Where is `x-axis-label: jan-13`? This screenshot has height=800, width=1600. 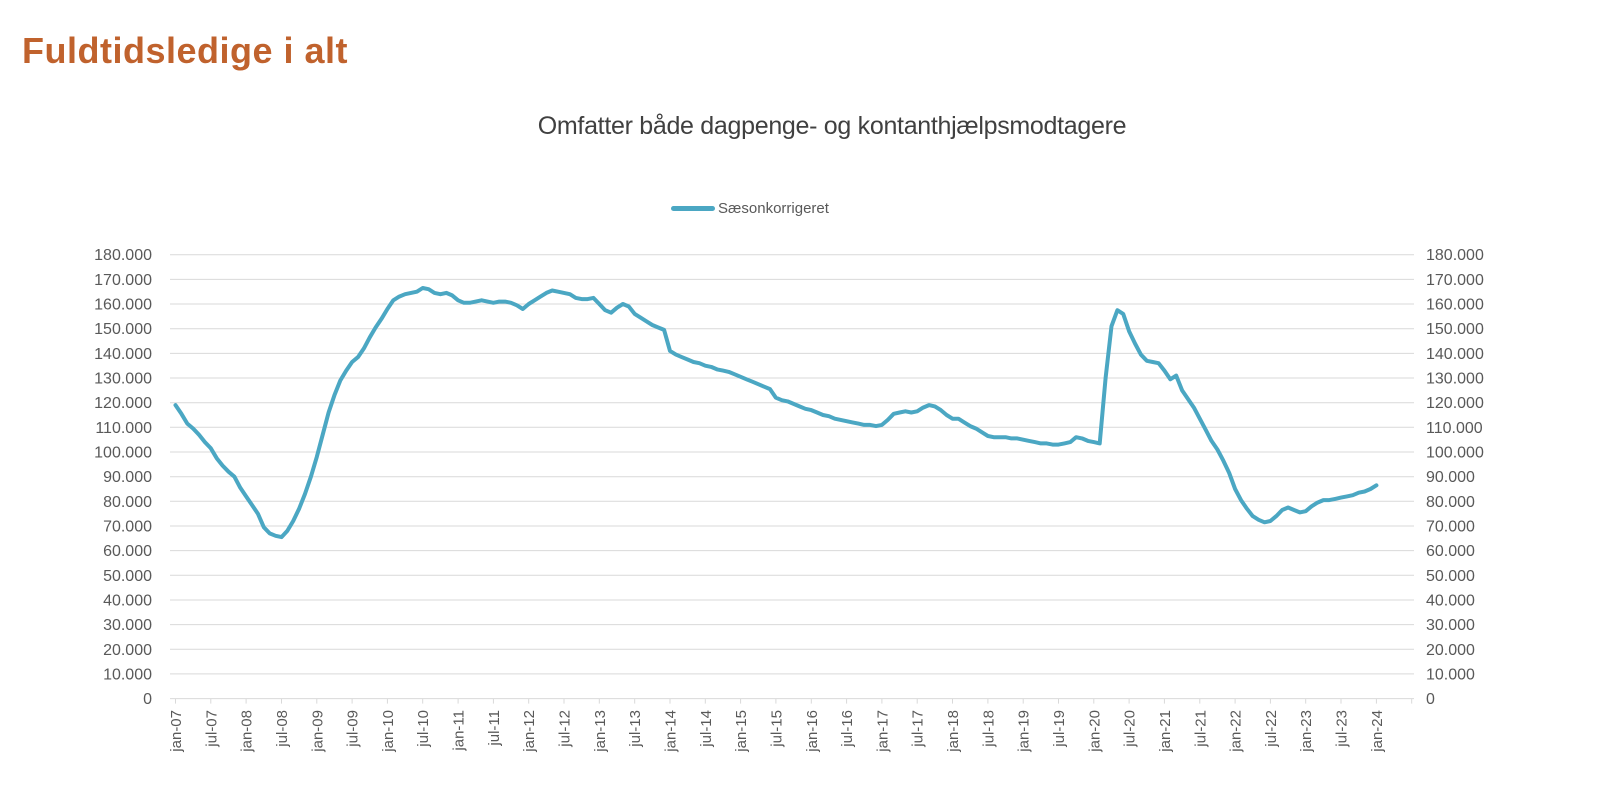
x-axis-label: jan-13 is located at coordinates (600, 731).